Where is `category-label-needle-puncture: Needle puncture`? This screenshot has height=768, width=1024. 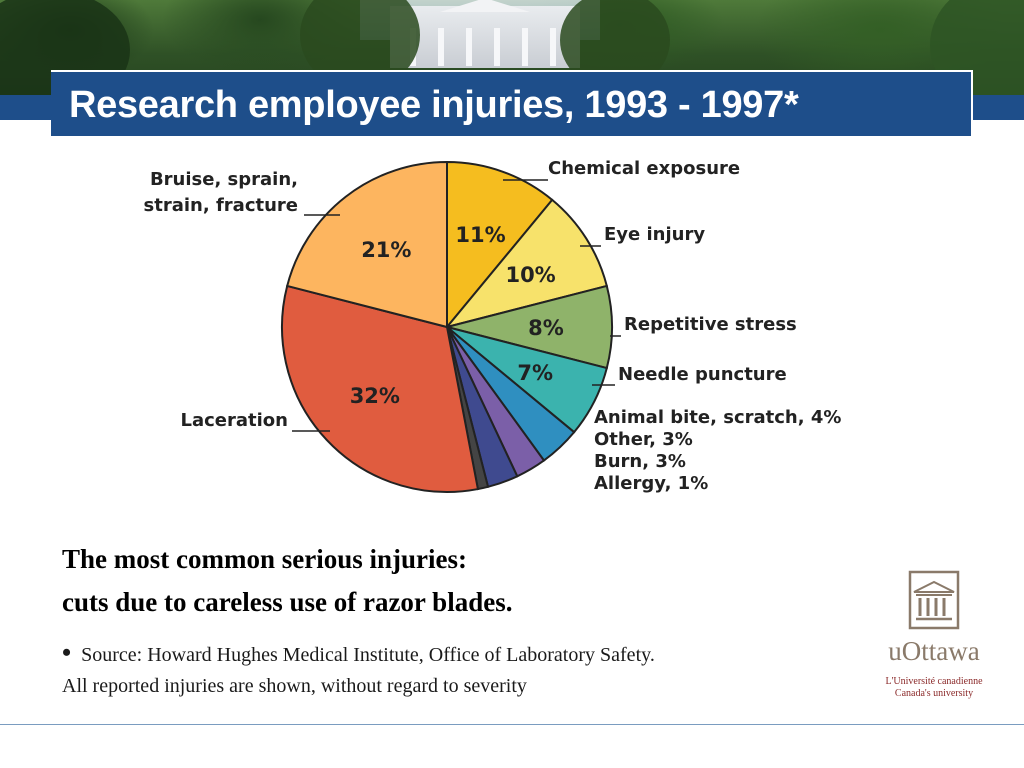
category-label-needle-puncture: Needle puncture is located at coordinates (702, 374).